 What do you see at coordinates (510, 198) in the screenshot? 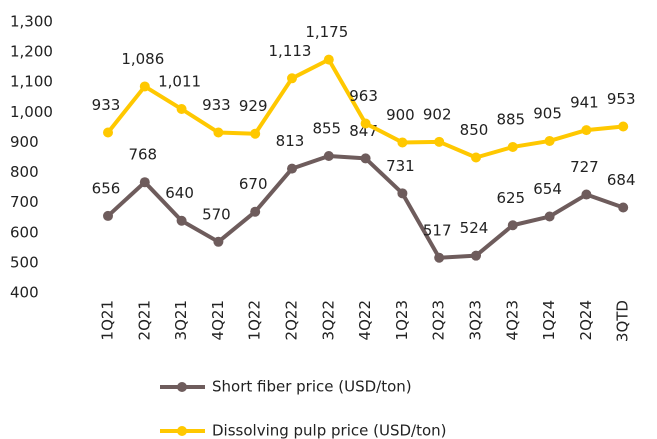
I see `data-label: 625` at bounding box center [510, 198].